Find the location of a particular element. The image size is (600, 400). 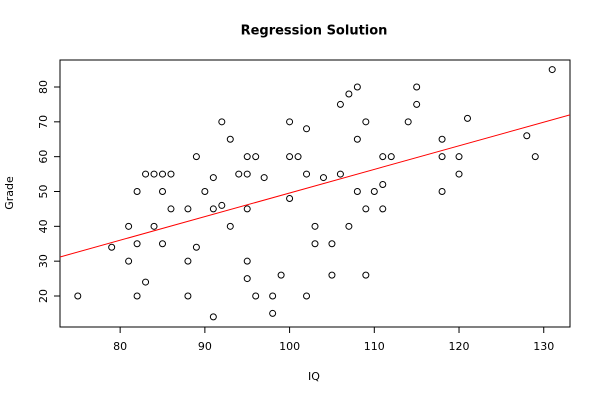

x-tick-label: 120 is located at coordinates (459, 346).